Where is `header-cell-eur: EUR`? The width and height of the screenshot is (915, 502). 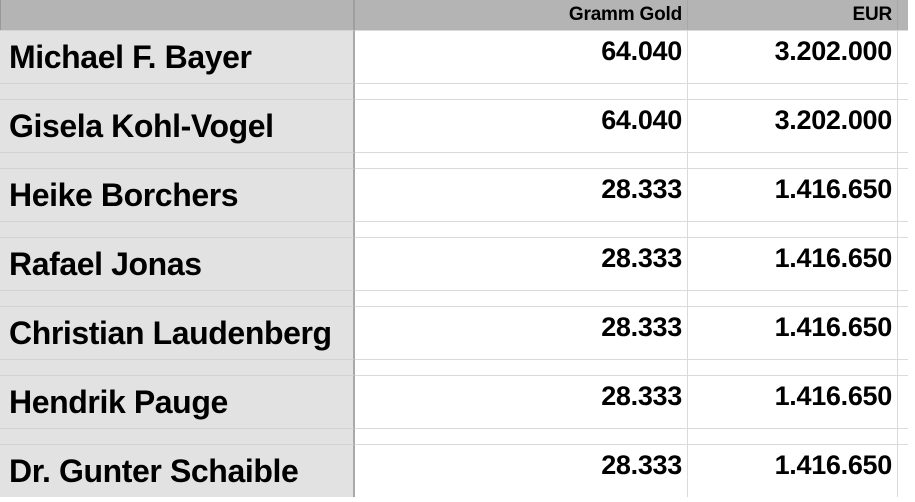 header-cell-eur: EUR is located at coordinates (793, 15).